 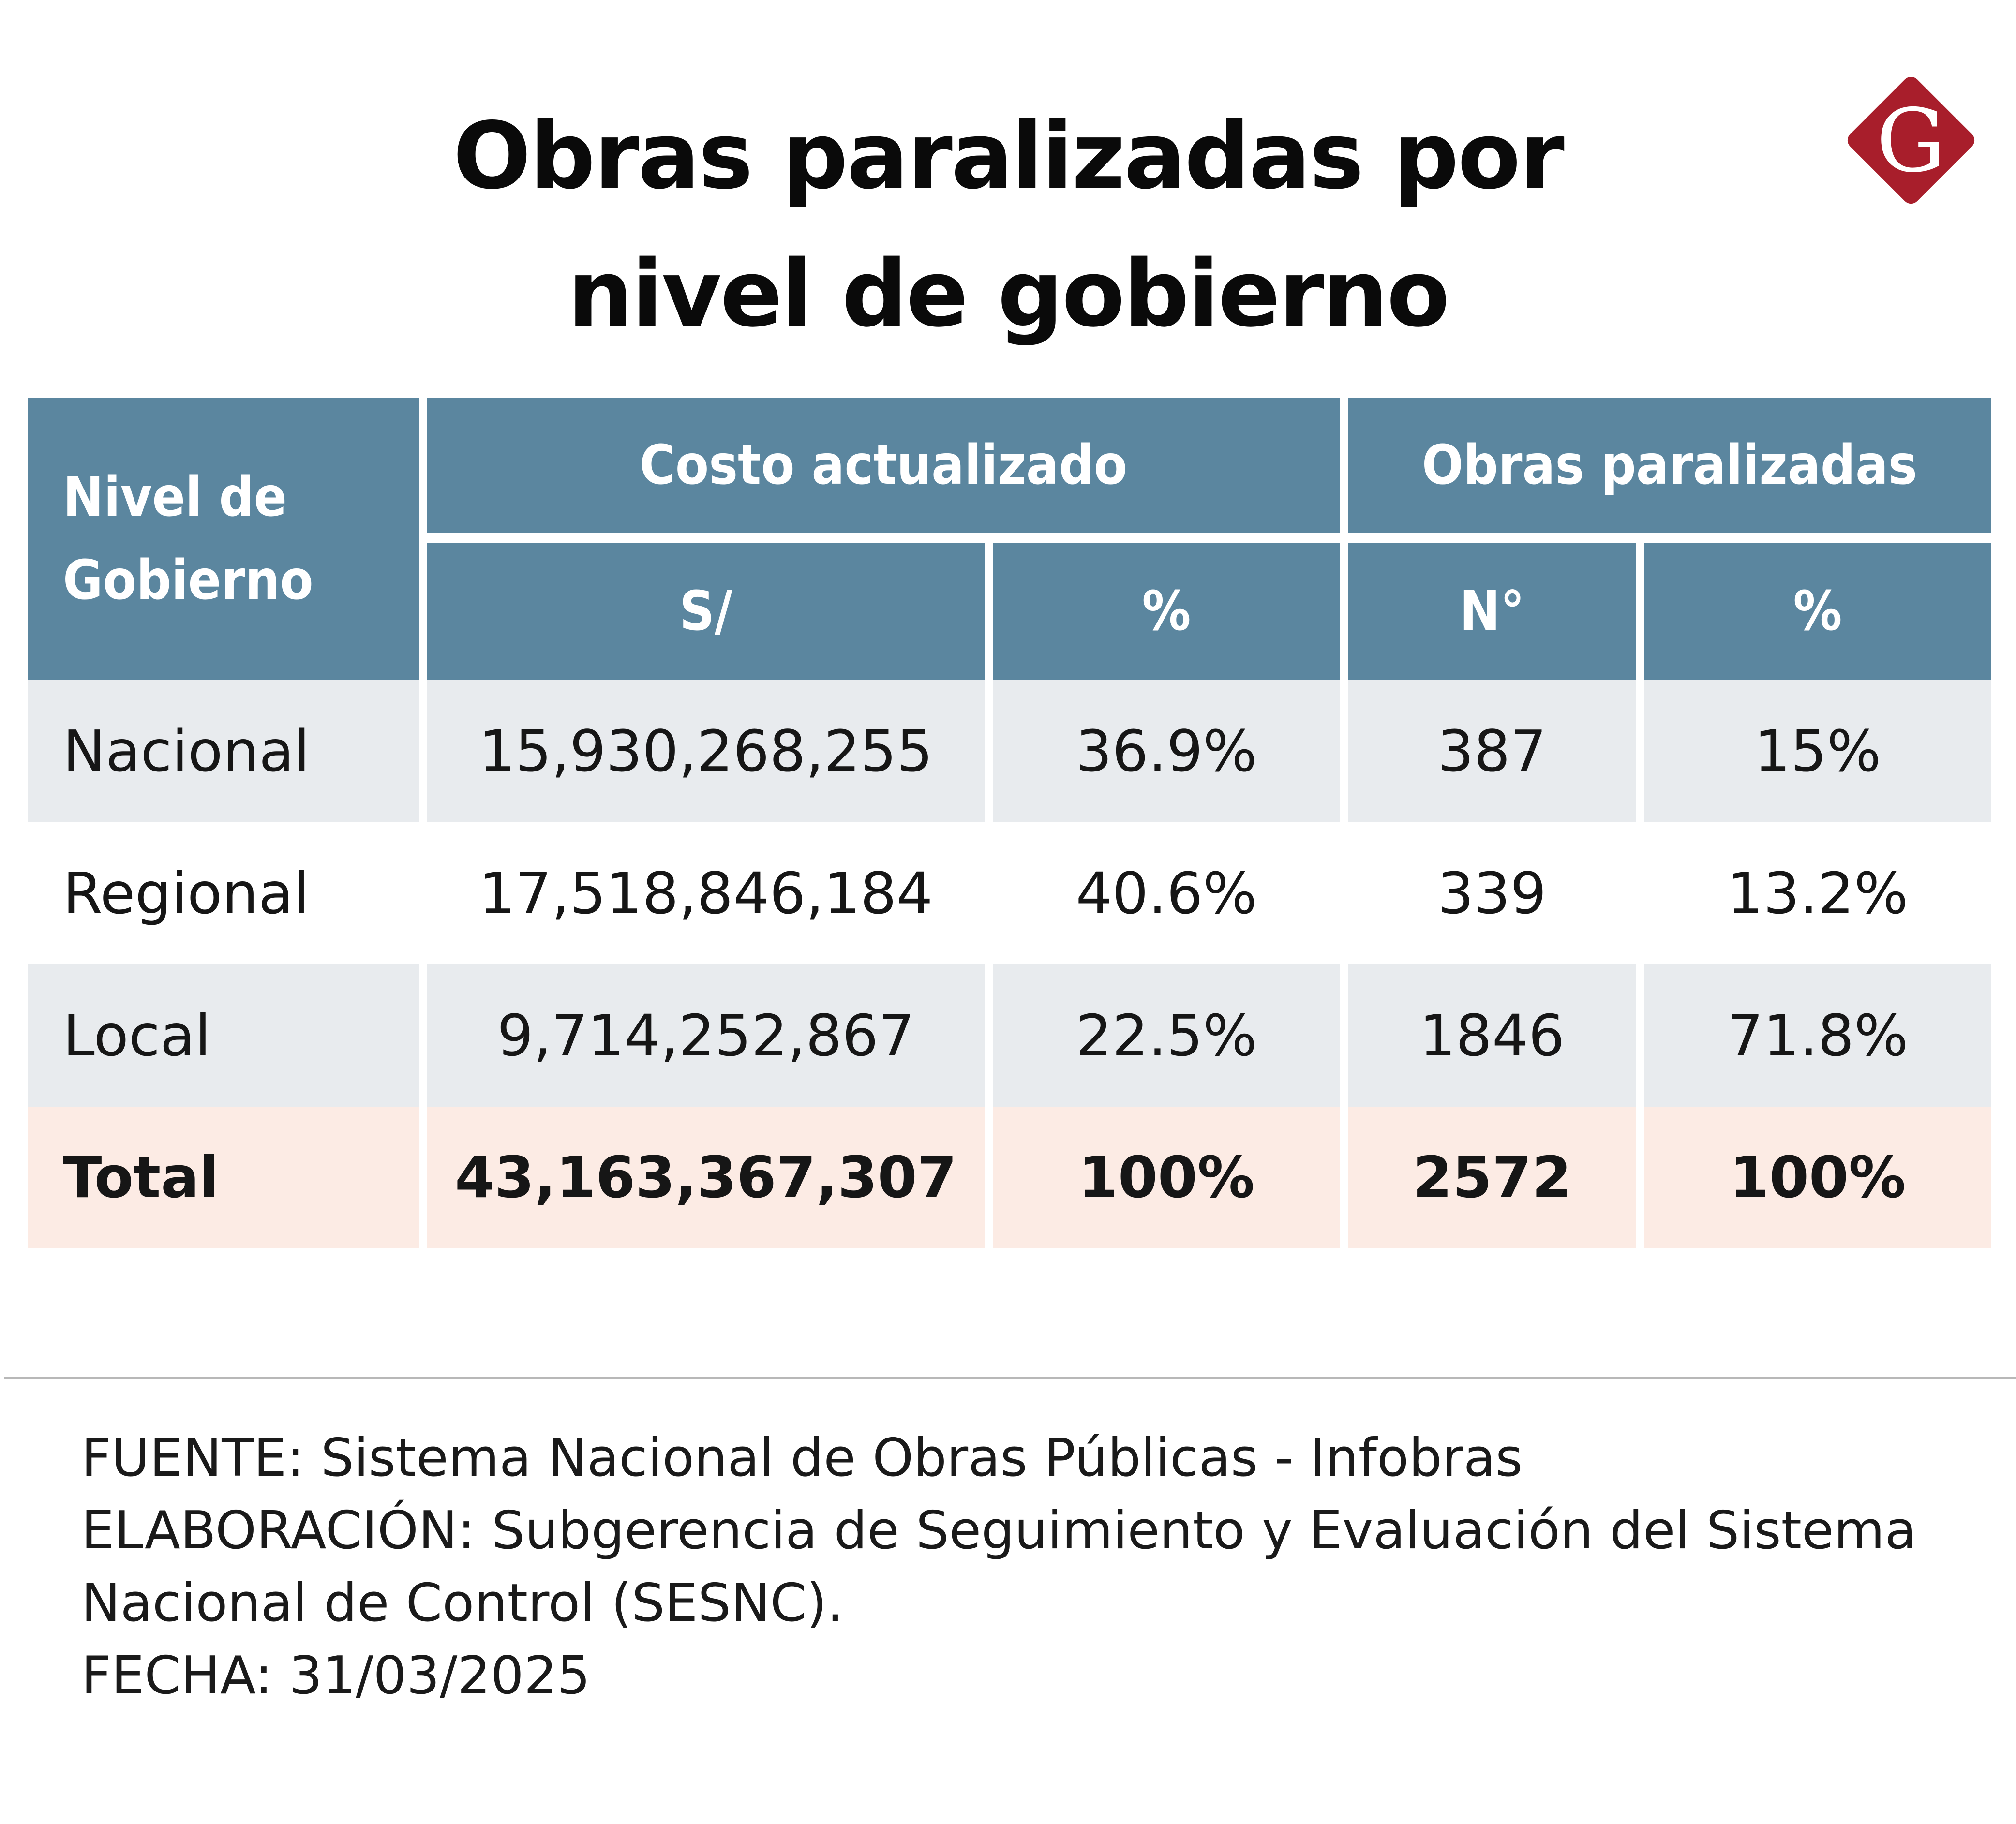 I want to click on cell-text: 2572, so click(x=1492, y=1178).